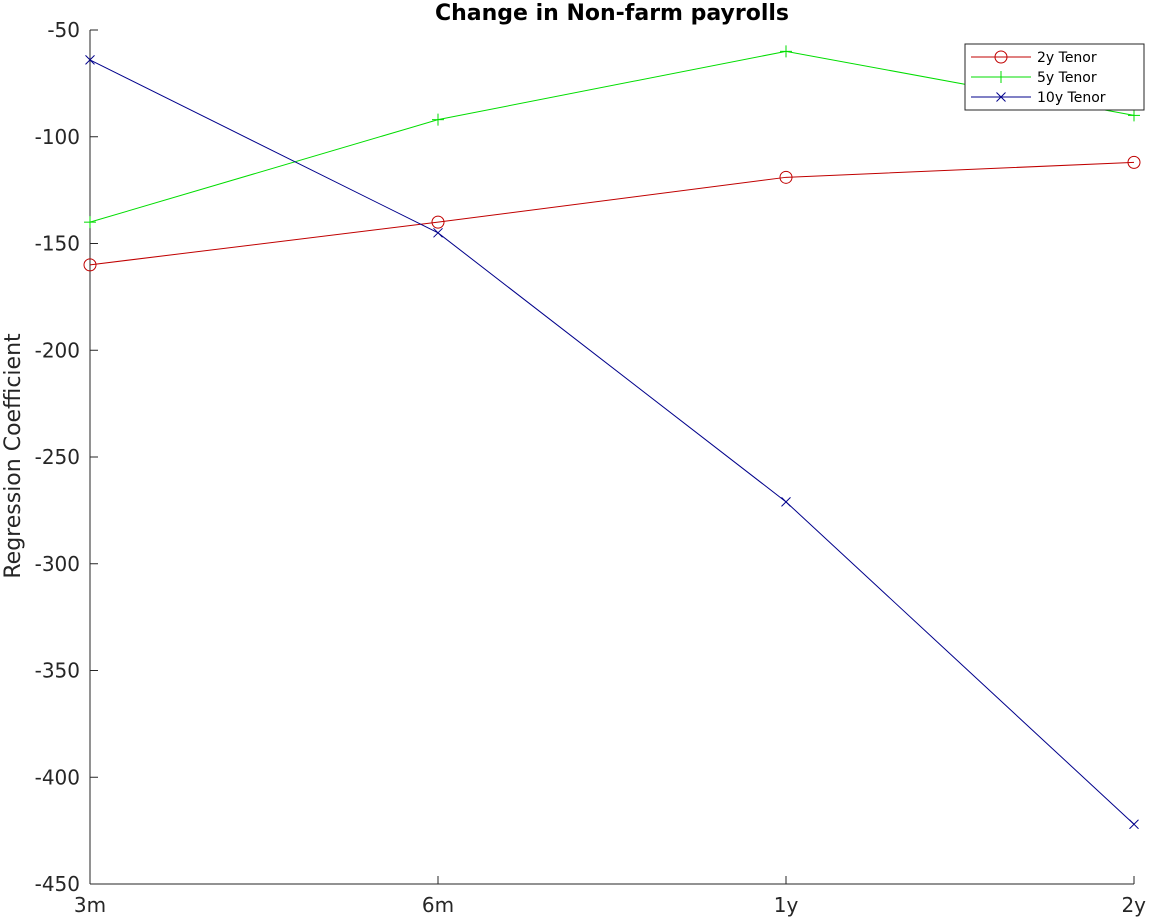  I want to click on legend-item: 5y Tenor, so click(1034, 78).